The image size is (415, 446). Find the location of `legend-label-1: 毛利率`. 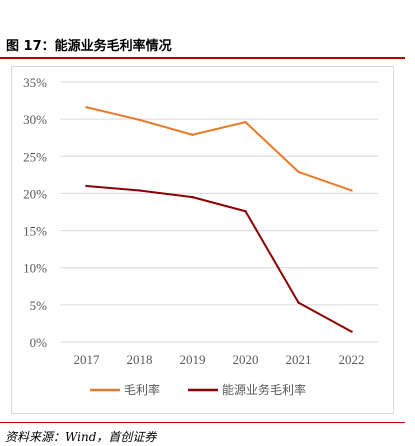

legend-label-1: 毛利率 is located at coordinates (142, 389).